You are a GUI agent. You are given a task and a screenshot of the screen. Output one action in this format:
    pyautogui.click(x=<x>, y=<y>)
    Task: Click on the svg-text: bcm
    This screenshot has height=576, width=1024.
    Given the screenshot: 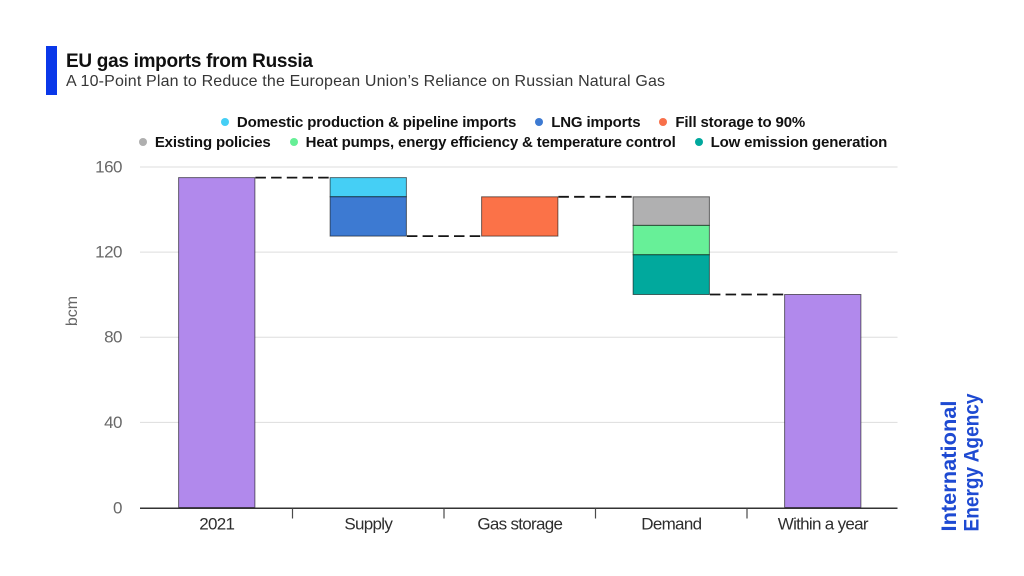 What is the action you would take?
    pyautogui.click(x=72, y=311)
    